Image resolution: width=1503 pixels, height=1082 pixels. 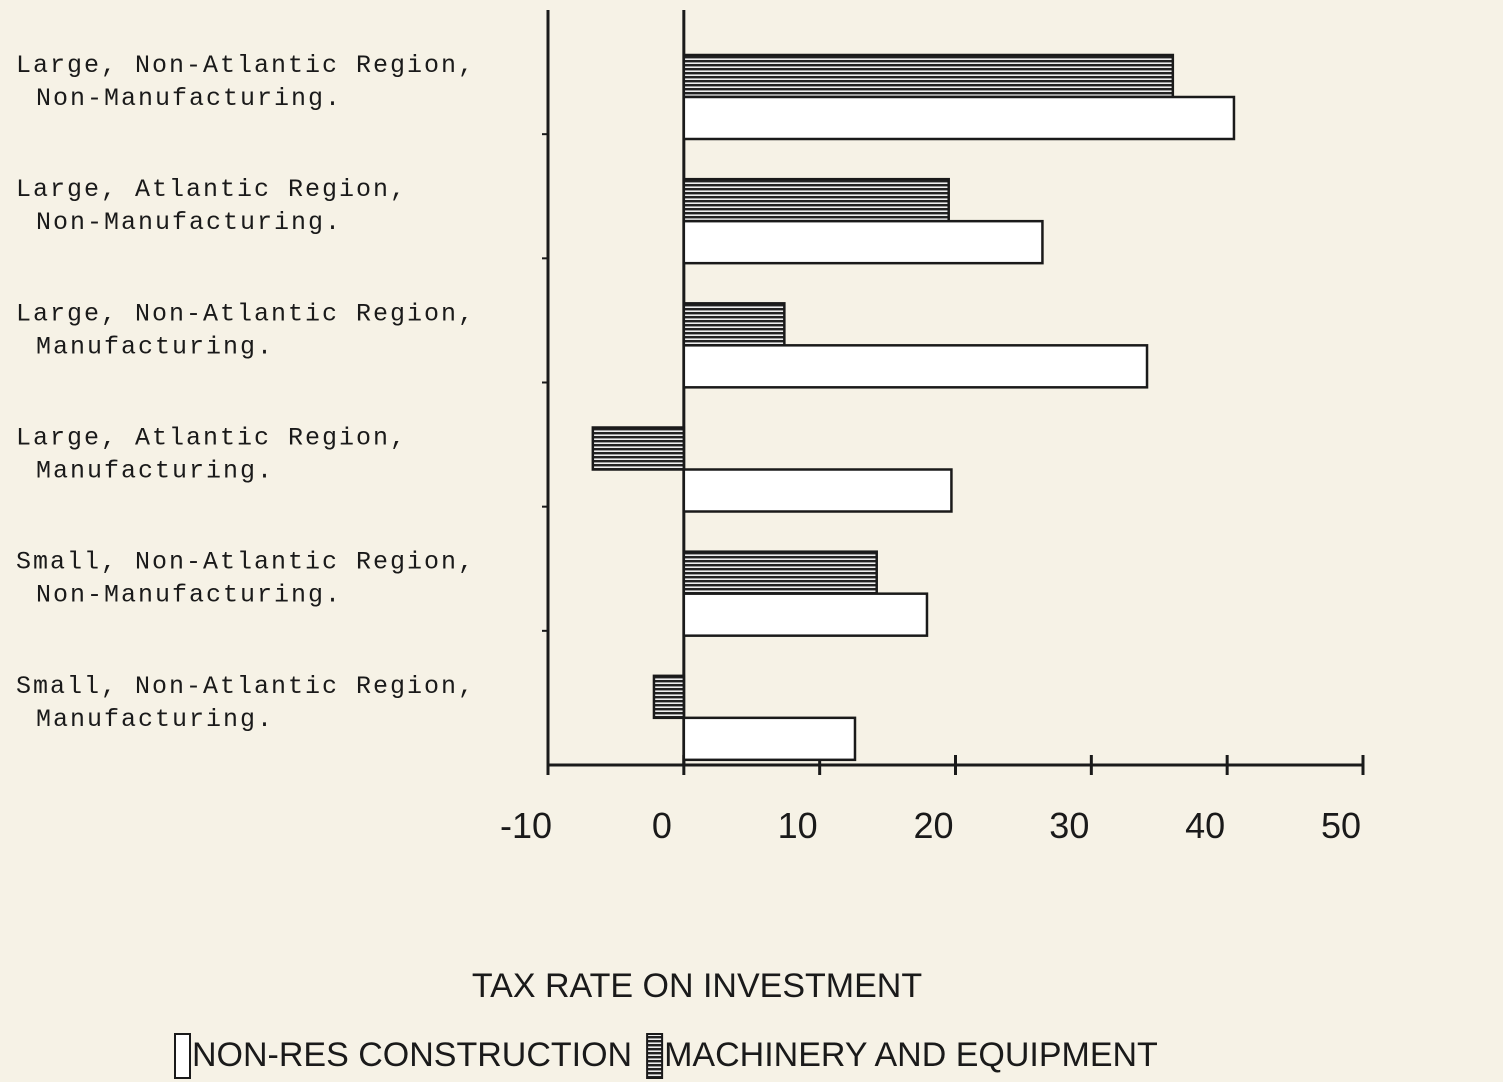 I want to click on category-label: Large, Atlantic Region, Manufacturing., so click(x=211, y=455).